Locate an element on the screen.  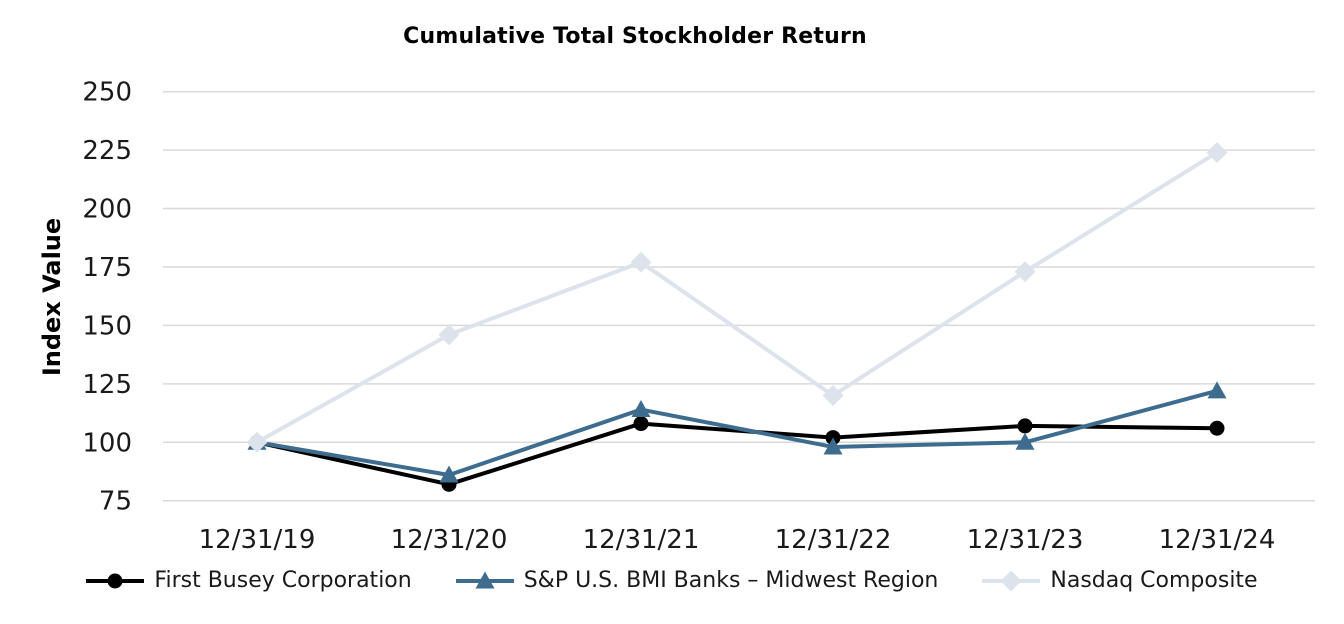
legend-item-first-busey-corporation: First Busey Corporation is located at coordinates (249, 580).